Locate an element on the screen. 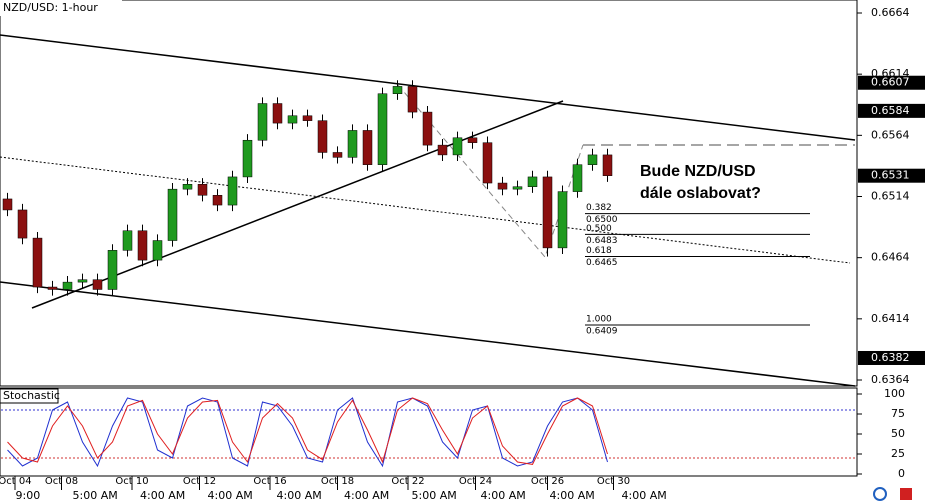 The image size is (925, 503). y-tick-label: 0.6364 is located at coordinates (890, 379).